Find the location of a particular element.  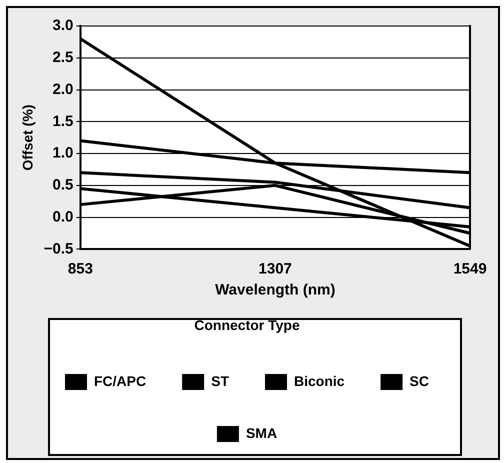

y-axis-title: Offset (%) is located at coordinates (27, 137).